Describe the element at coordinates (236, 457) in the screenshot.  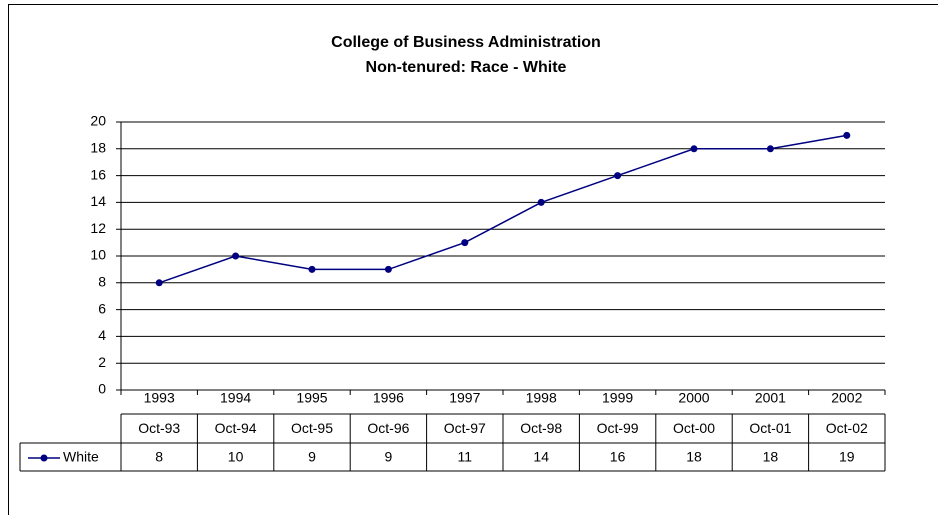
I see `table-value: 10` at that location.